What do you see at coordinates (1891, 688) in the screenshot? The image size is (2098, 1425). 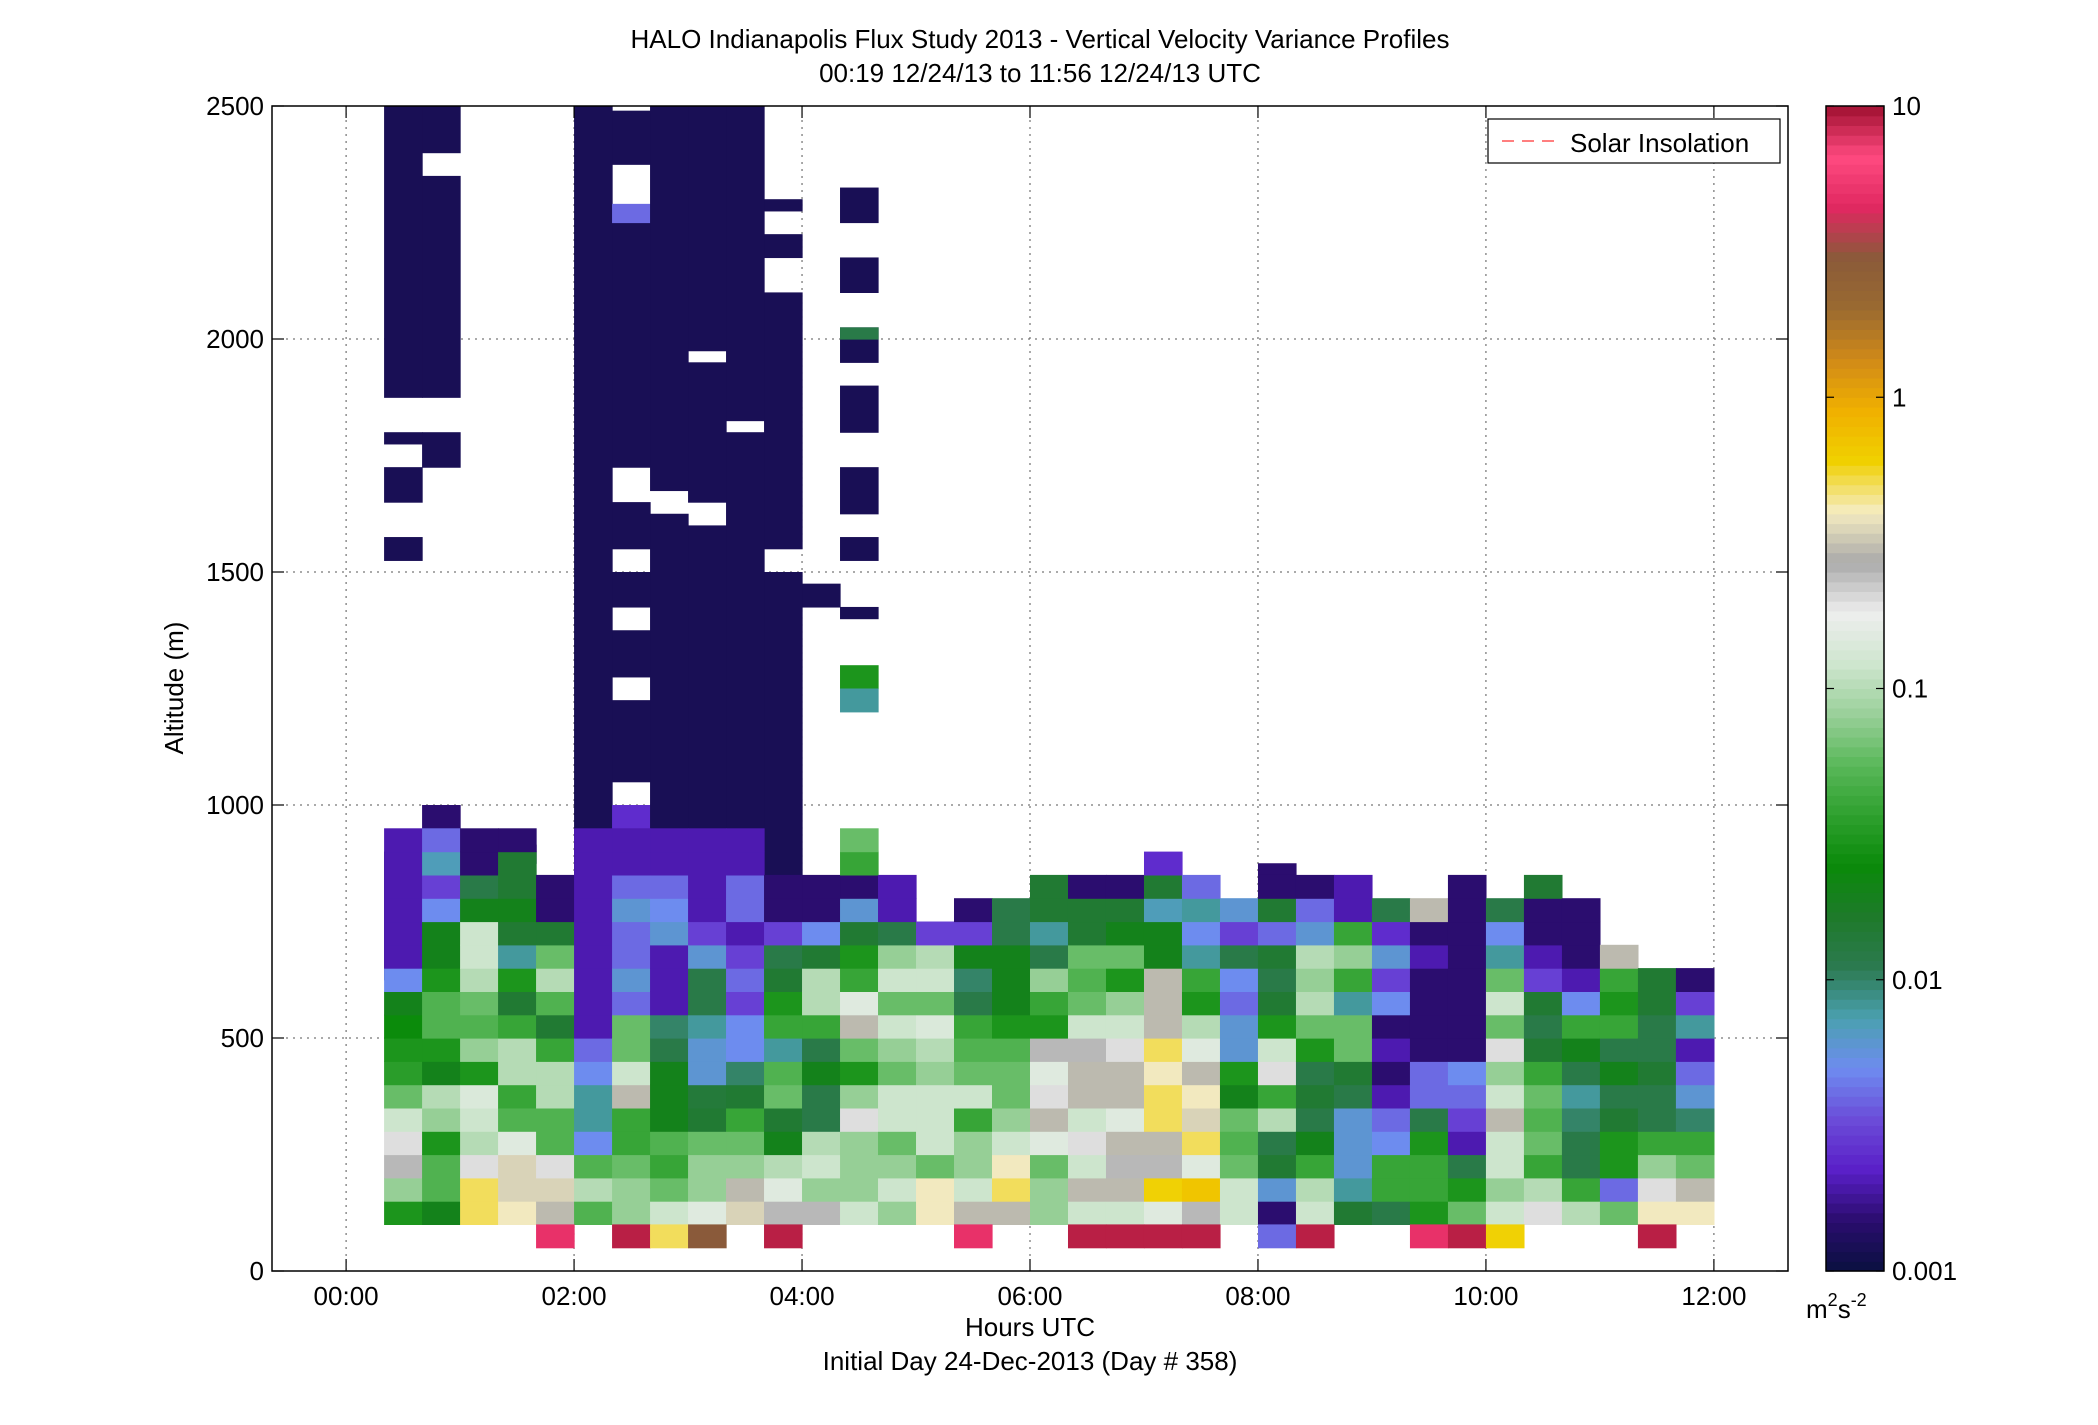 I see `colorbar-ticks: 0.001 0.01 0.1 1 10` at bounding box center [1891, 688].